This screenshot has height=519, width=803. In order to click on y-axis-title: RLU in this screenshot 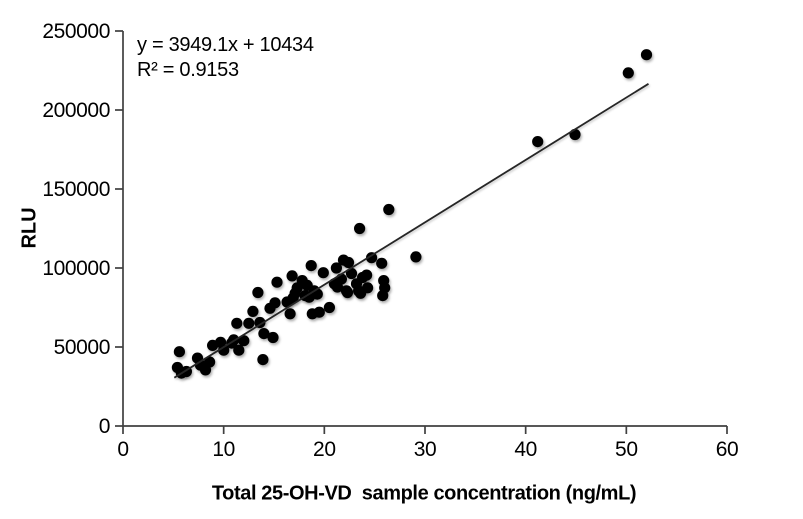, I will do `click(29, 228)`.